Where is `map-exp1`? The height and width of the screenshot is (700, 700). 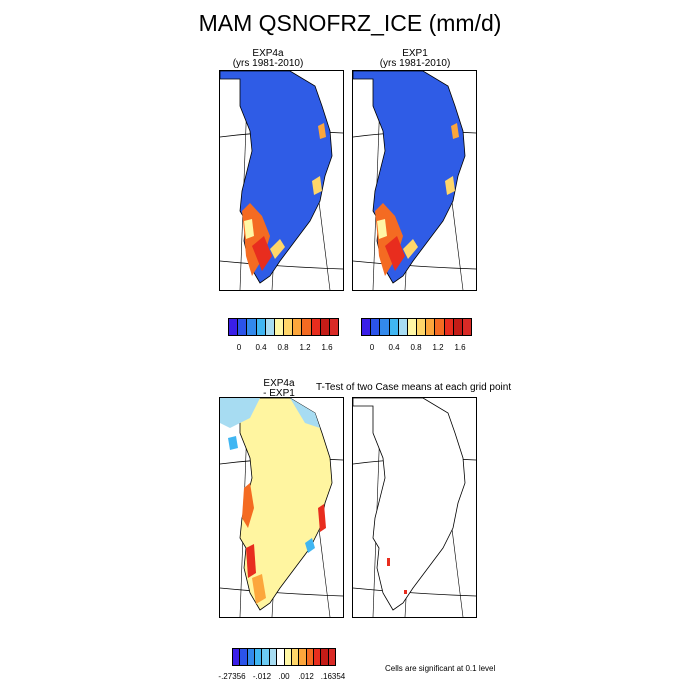
map-exp1 is located at coordinates (414, 180).